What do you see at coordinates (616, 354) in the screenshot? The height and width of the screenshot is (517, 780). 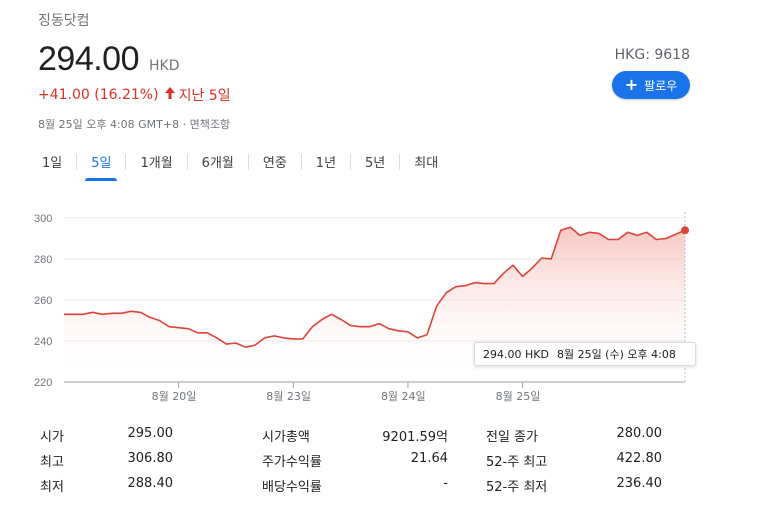 I see `tooltip-time: 8월 25일 (수) 오후 4:08` at bounding box center [616, 354].